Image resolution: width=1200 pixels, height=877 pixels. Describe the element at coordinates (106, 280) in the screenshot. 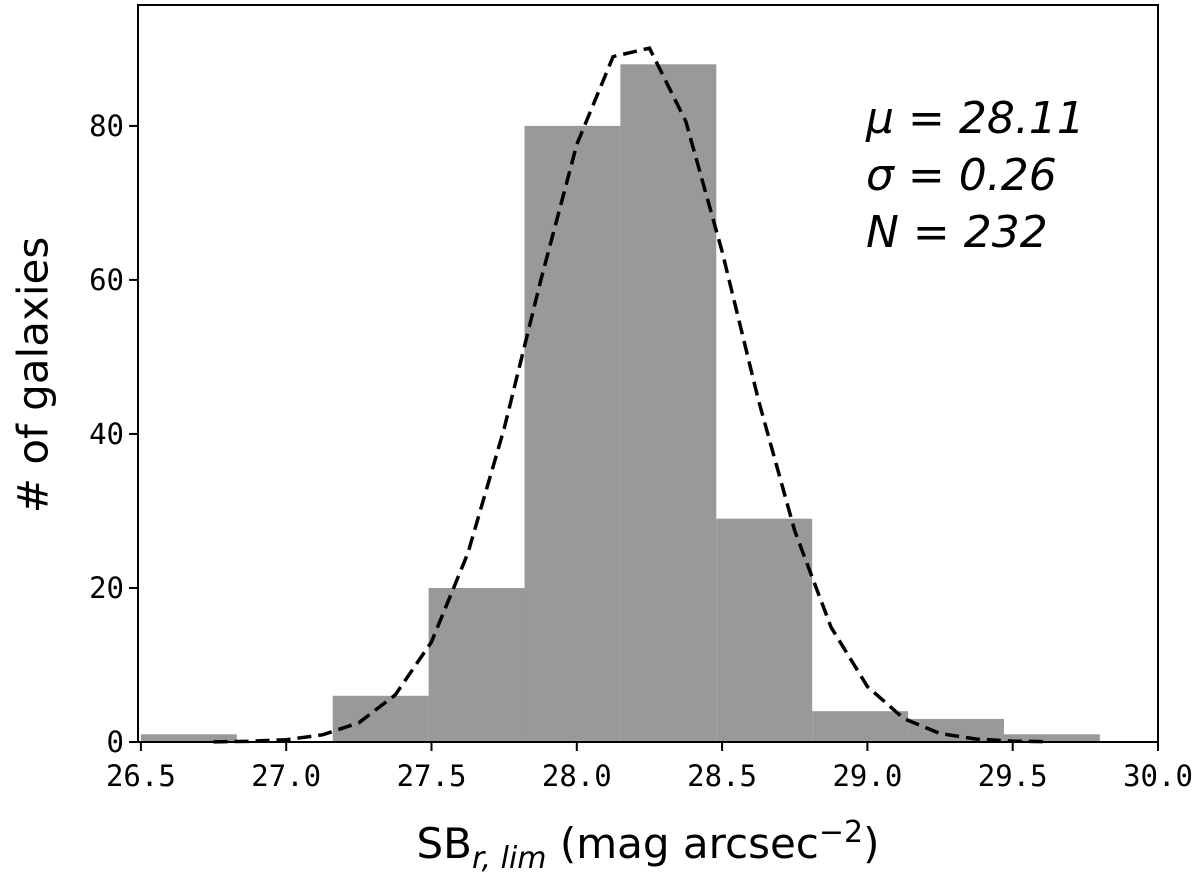

I see `y-tick-label: 60` at that location.